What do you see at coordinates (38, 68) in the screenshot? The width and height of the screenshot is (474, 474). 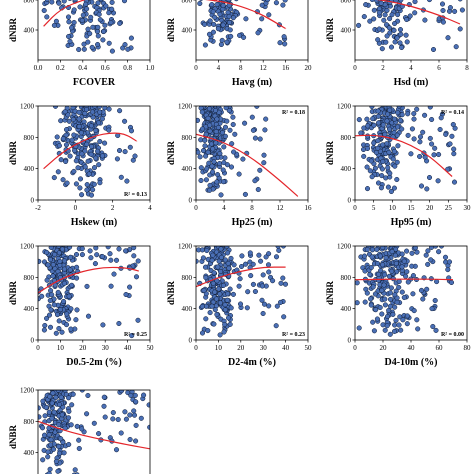 I see `x-tick-label: 0.0` at bounding box center [38, 68].